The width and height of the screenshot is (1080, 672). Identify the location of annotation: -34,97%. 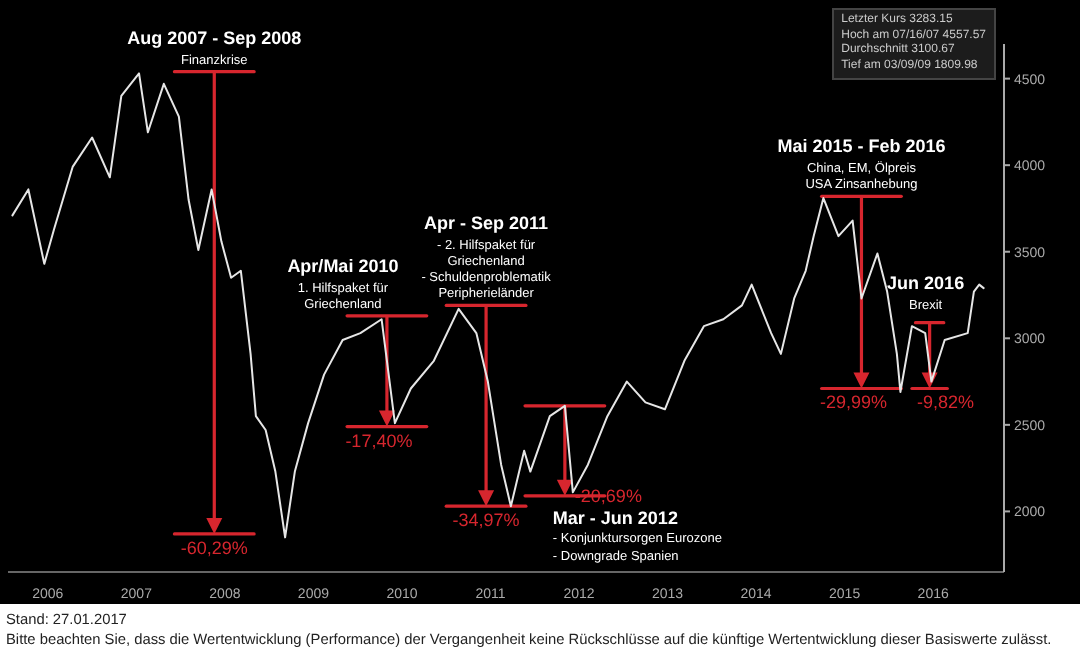
(486, 520).